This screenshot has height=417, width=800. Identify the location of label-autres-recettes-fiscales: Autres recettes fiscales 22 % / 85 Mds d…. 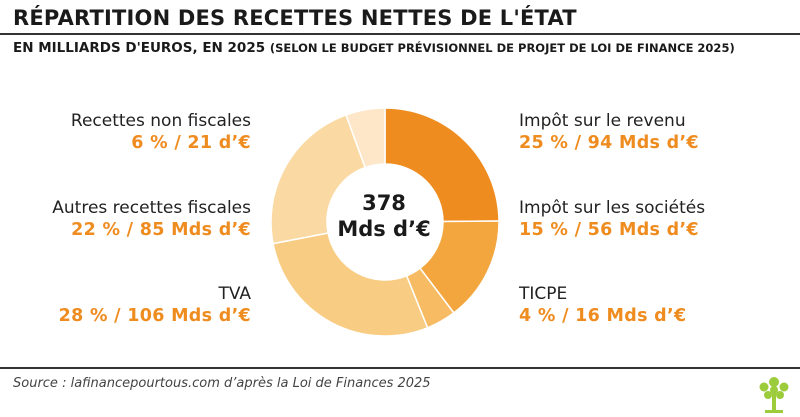
(151, 219).